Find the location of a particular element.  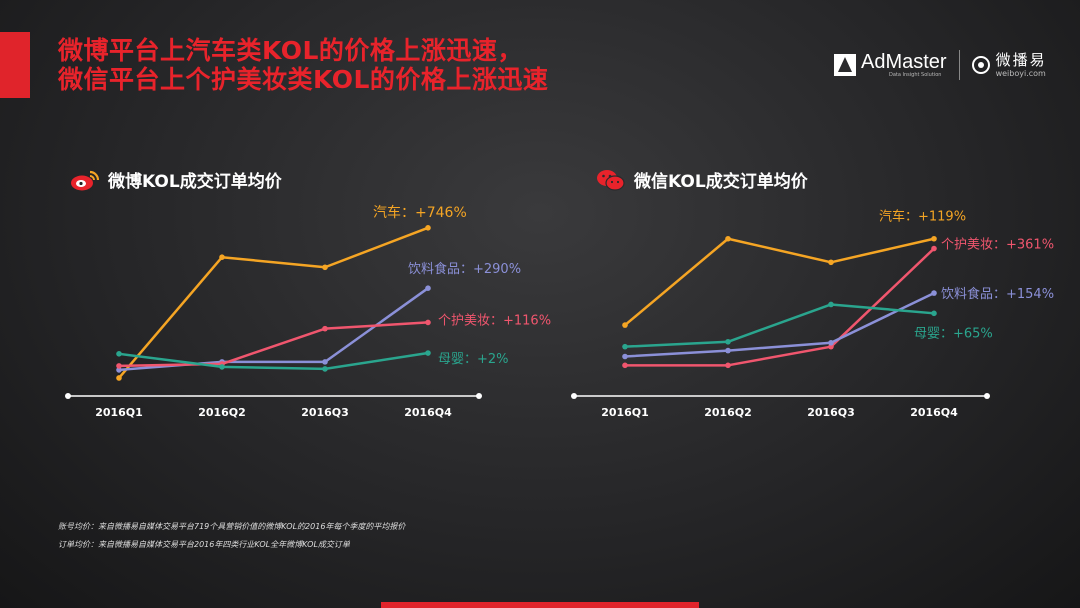

wechat-axis-end-dot is located at coordinates (987, 396).